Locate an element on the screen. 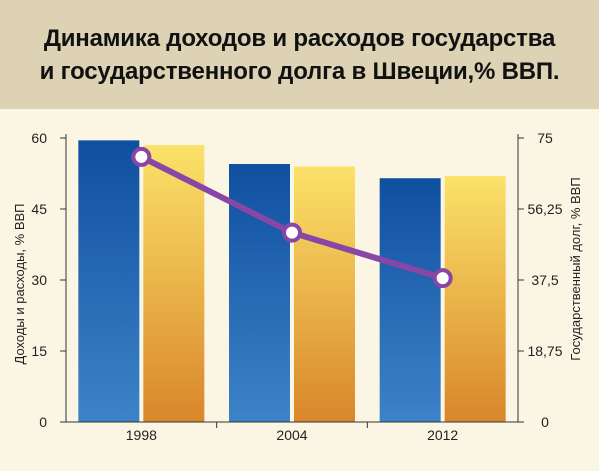 The height and width of the screenshot is (471, 599). y-axis-left-label: Доходы и расходы, % ВВП is located at coordinates (19, 283).